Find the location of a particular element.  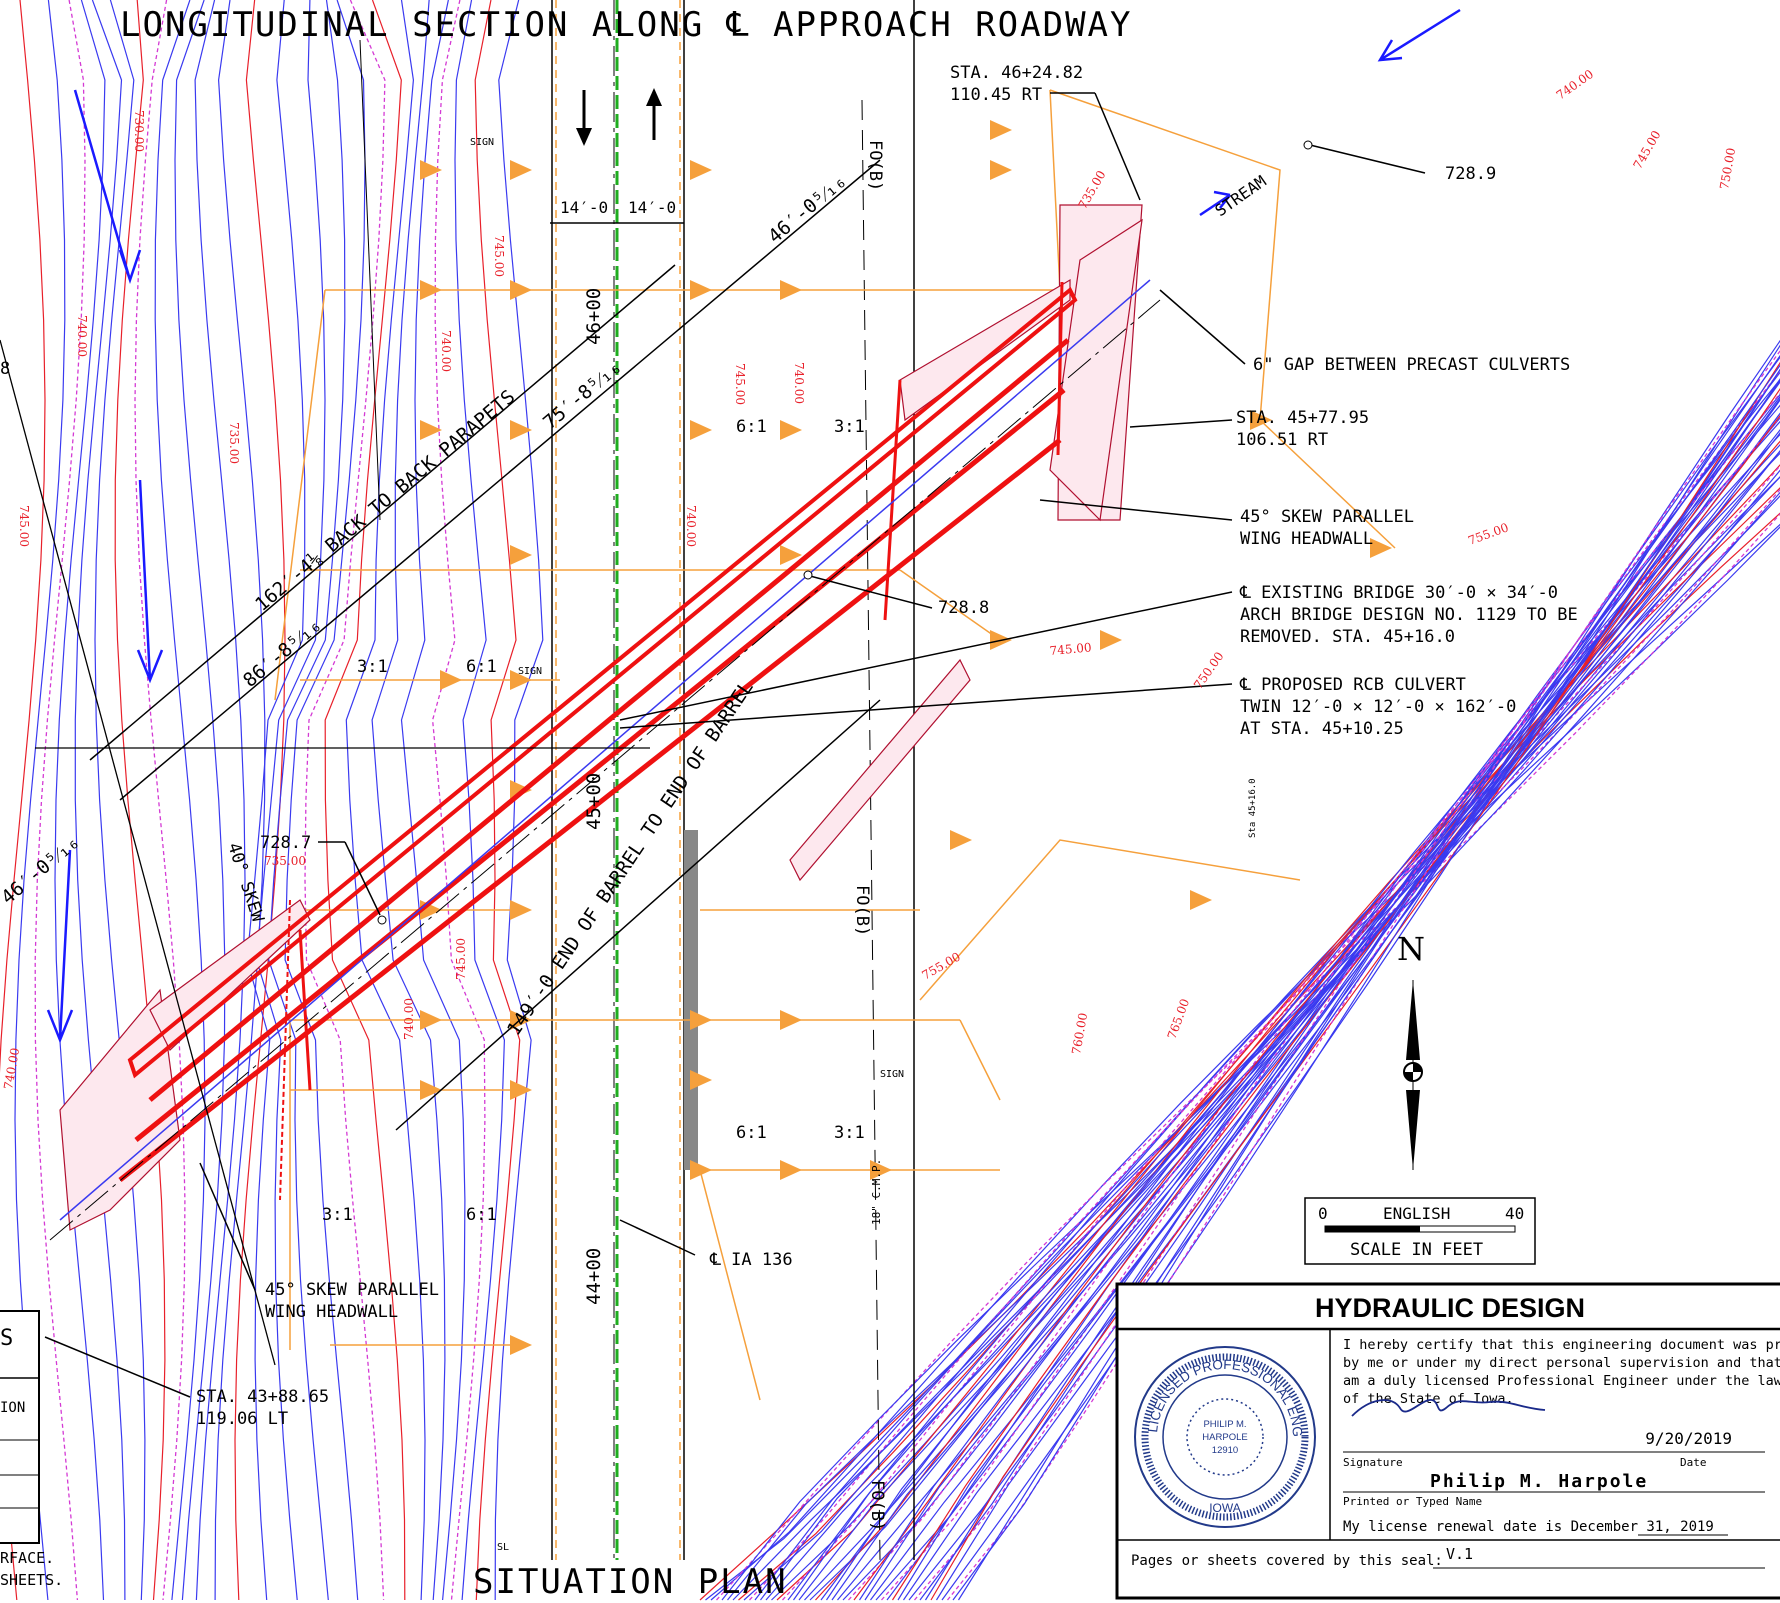

pages-covered: Pages or sheets covered by this seal: is located at coordinates (1287, 1561).